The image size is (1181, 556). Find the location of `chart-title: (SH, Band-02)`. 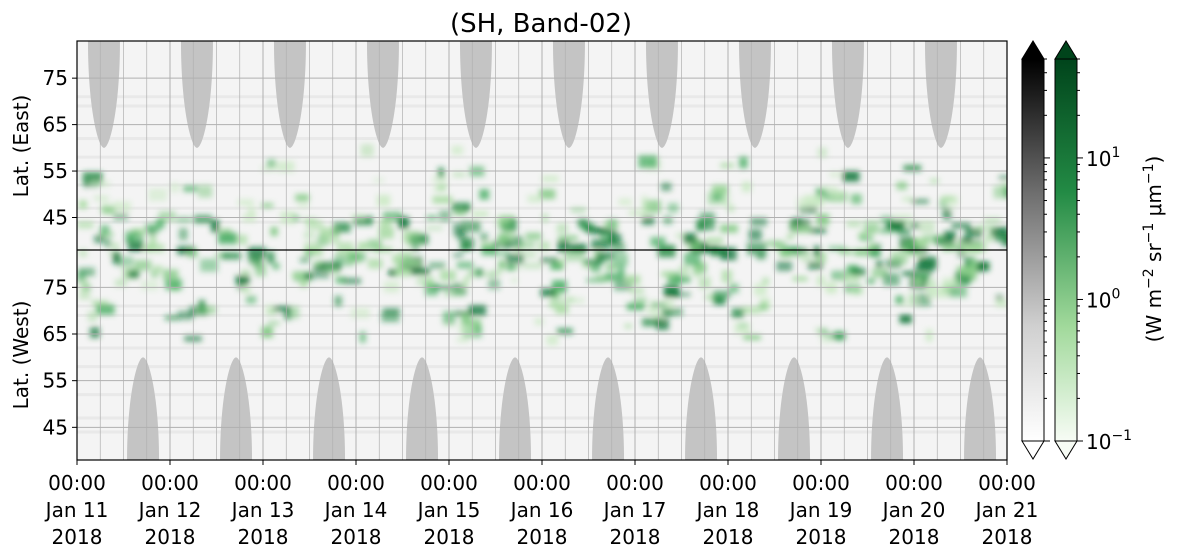

chart-title: (SH, Band-02) is located at coordinates (541, 24).